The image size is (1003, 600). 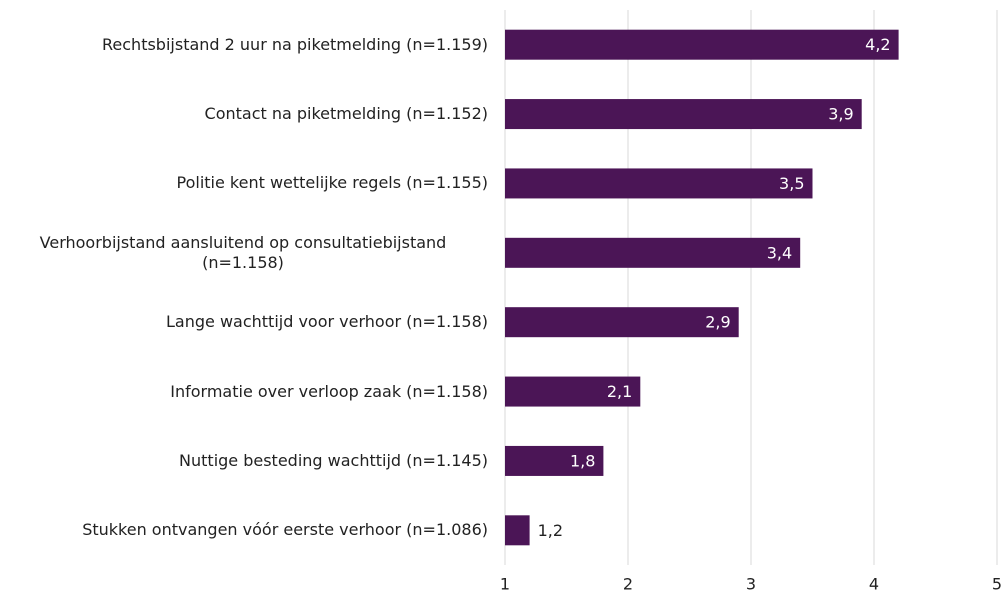 I want to click on data-label: 2,9, so click(x=717, y=322).